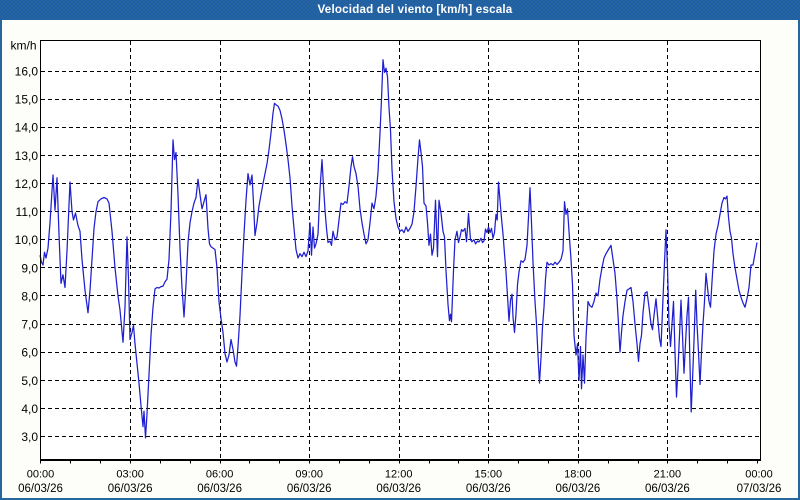  What do you see at coordinates (578, 475) in the screenshot?
I see `svg-text: 18:00` at bounding box center [578, 475].